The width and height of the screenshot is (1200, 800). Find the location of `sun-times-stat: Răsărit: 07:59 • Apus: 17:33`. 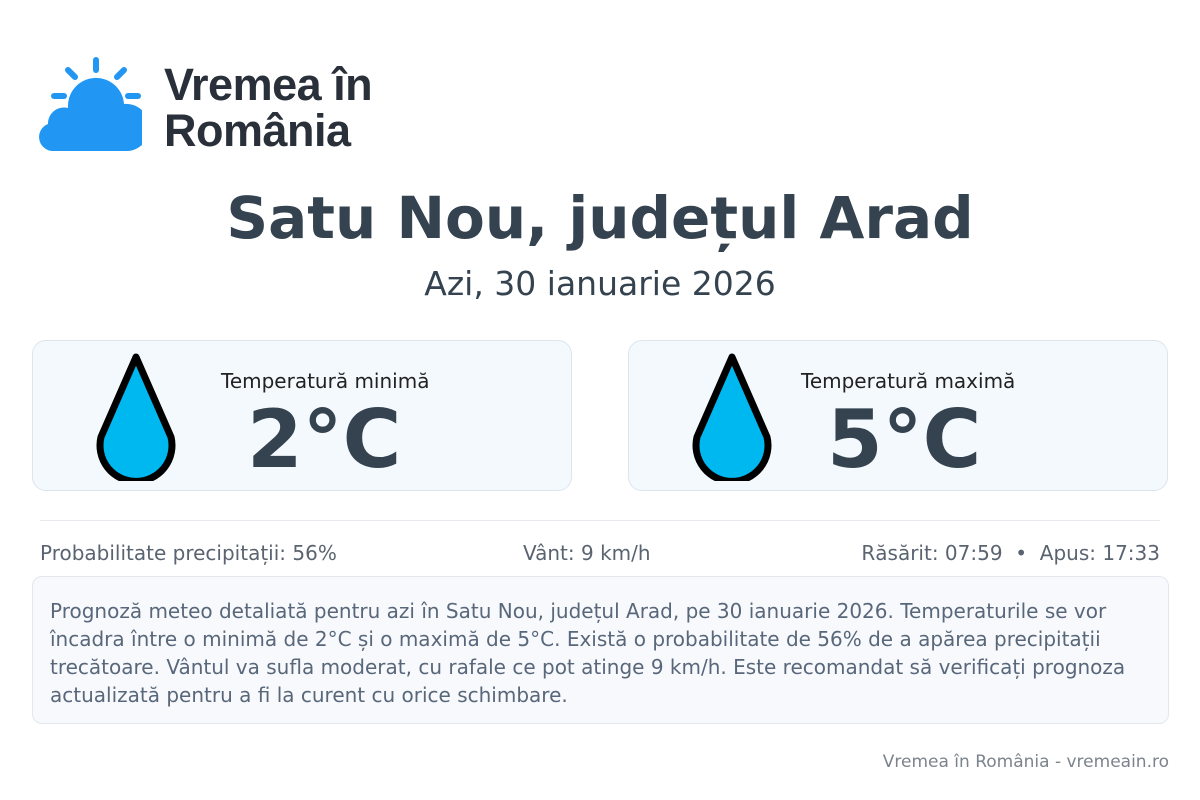

sun-times-stat: Răsărit: 07:59 • Apus: 17:33 is located at coordinates (1010, 553).